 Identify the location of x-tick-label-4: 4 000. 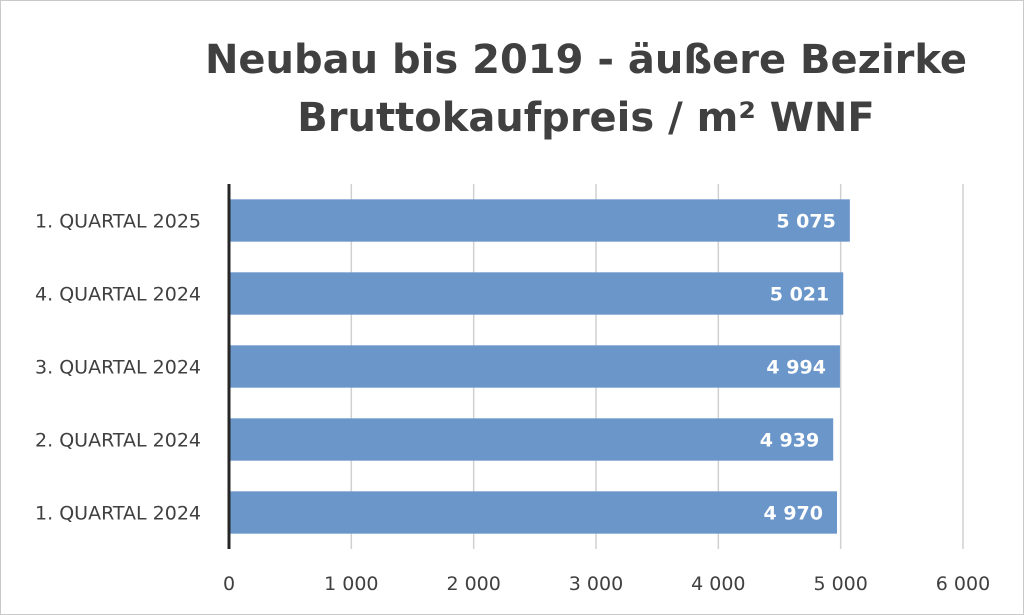
(718, 584).